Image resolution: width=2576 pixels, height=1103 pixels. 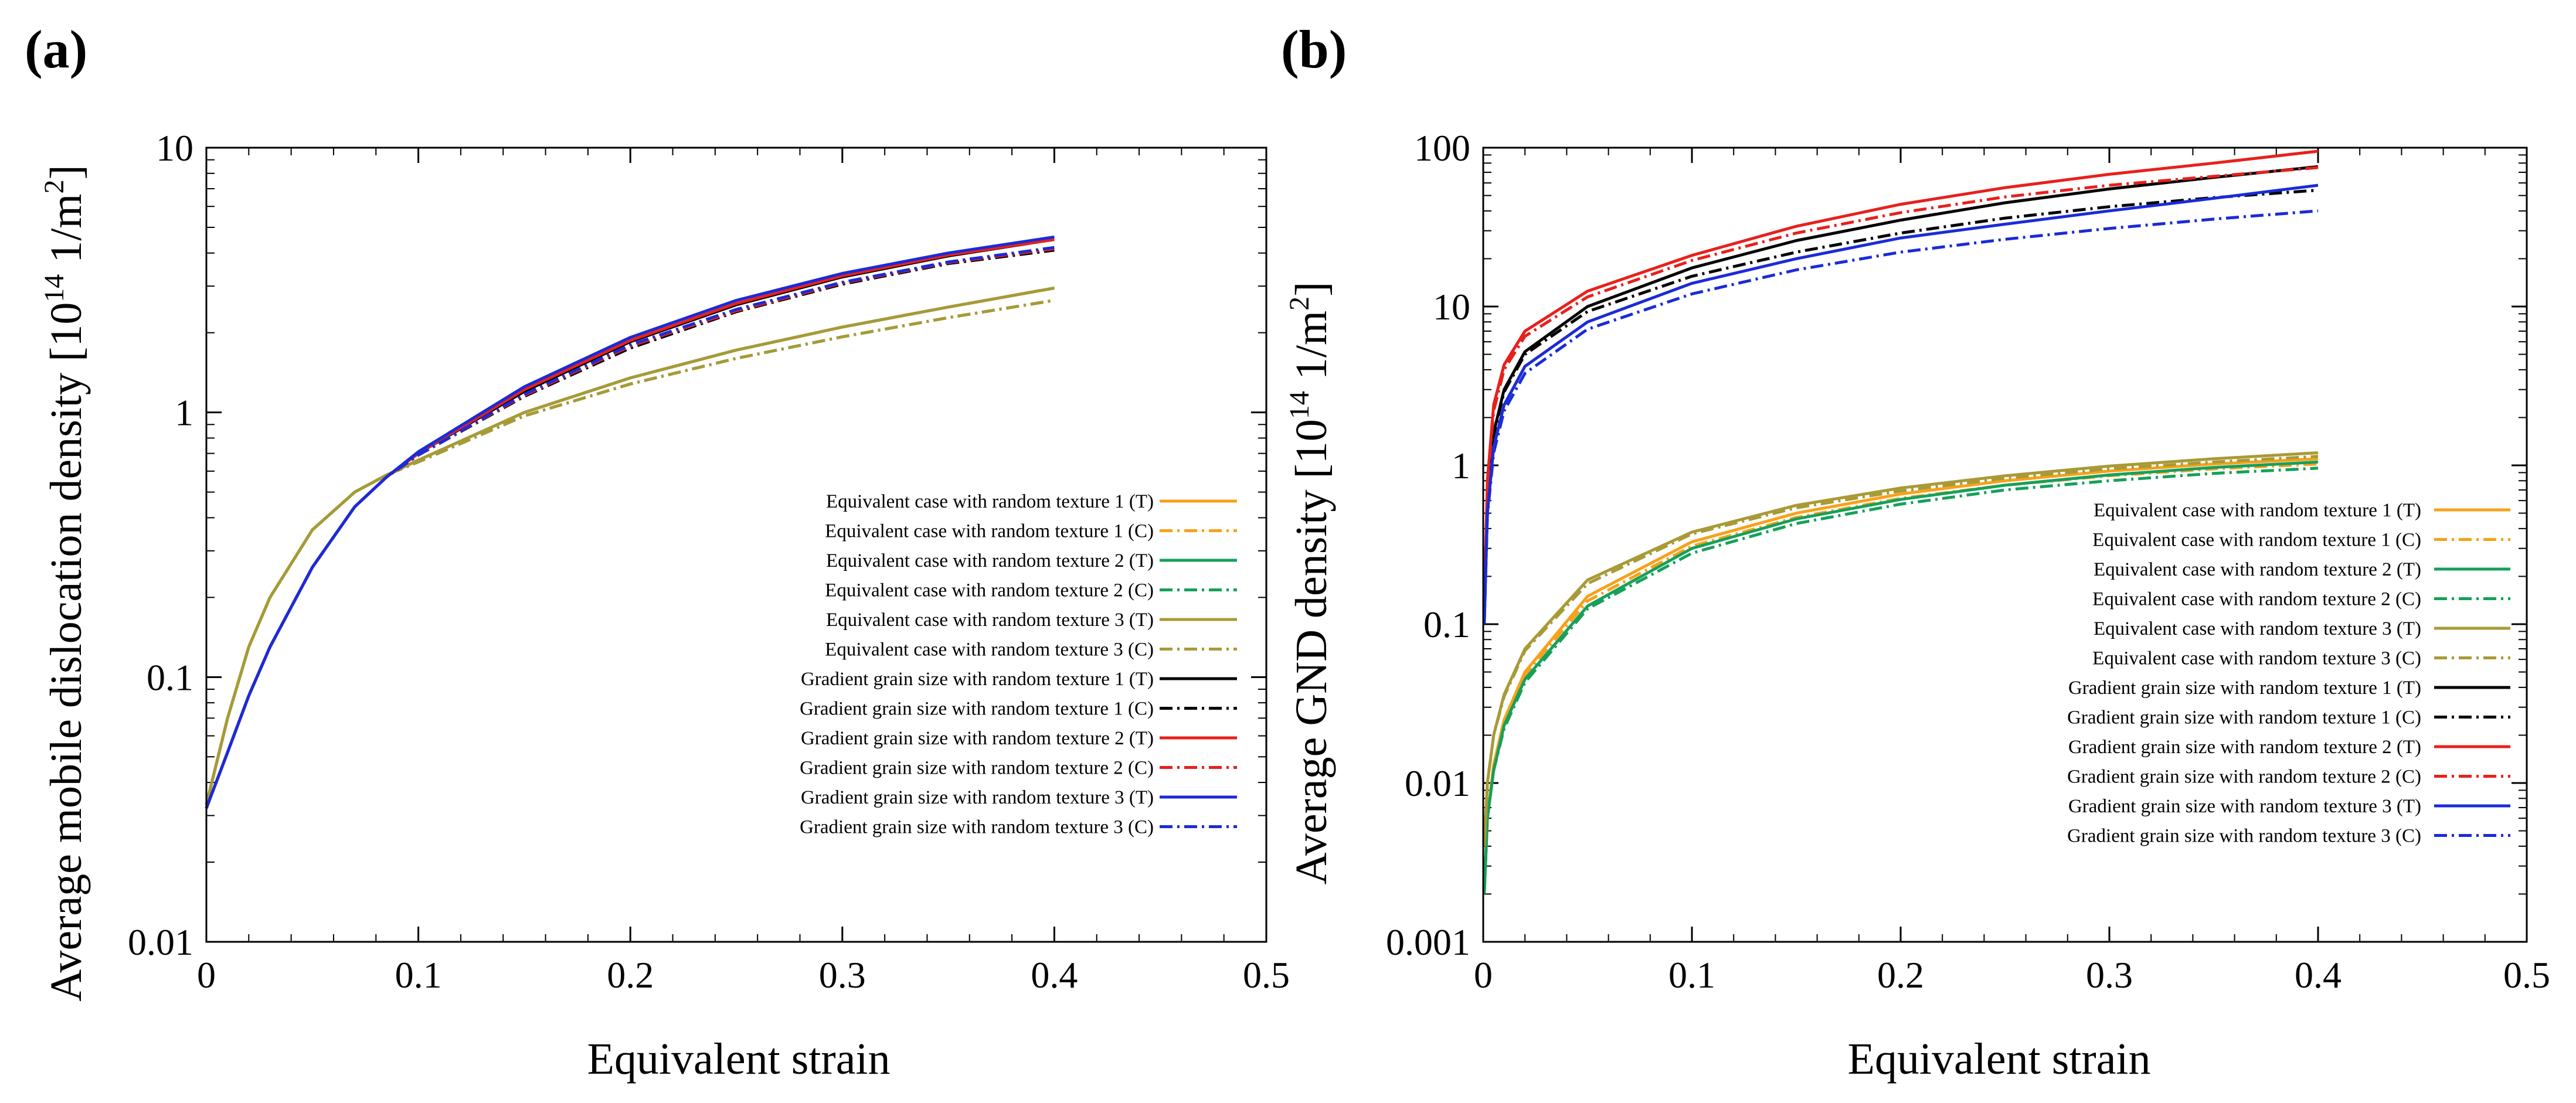 What do you see at coordinates (1300, 405) in the screenshot?
I see `panel-b-ylabel-exponent: 14` at bounding box center [1300, 405].